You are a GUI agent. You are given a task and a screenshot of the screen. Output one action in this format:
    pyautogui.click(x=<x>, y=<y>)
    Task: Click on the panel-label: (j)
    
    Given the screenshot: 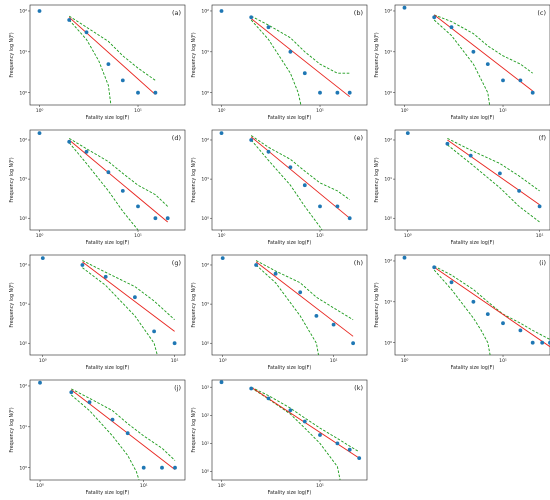 What is the action you would take?
    pyautogui.click(x=177, y=388)
    